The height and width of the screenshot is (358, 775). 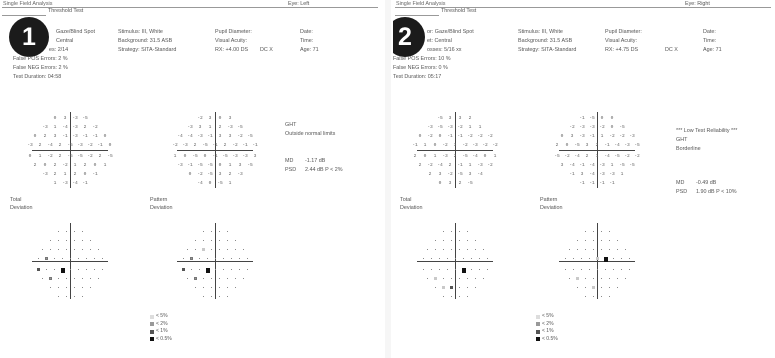 I want to click on plot-vertical-axis, so click(x=455, y=150).